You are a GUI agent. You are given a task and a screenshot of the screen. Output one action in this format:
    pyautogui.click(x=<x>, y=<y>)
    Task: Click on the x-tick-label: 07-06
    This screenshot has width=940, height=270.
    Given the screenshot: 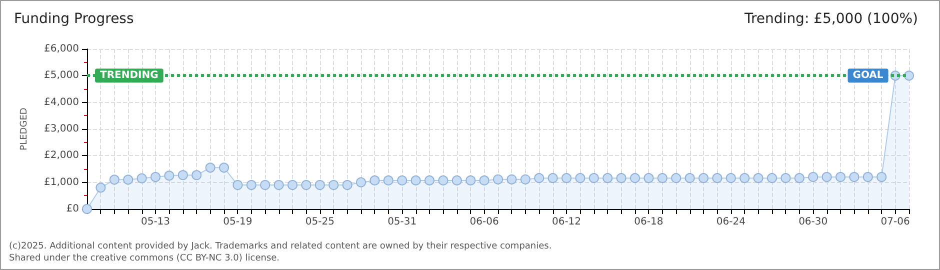 What is the action you would take?
    pyautogui.click(x=895, y=222)
    